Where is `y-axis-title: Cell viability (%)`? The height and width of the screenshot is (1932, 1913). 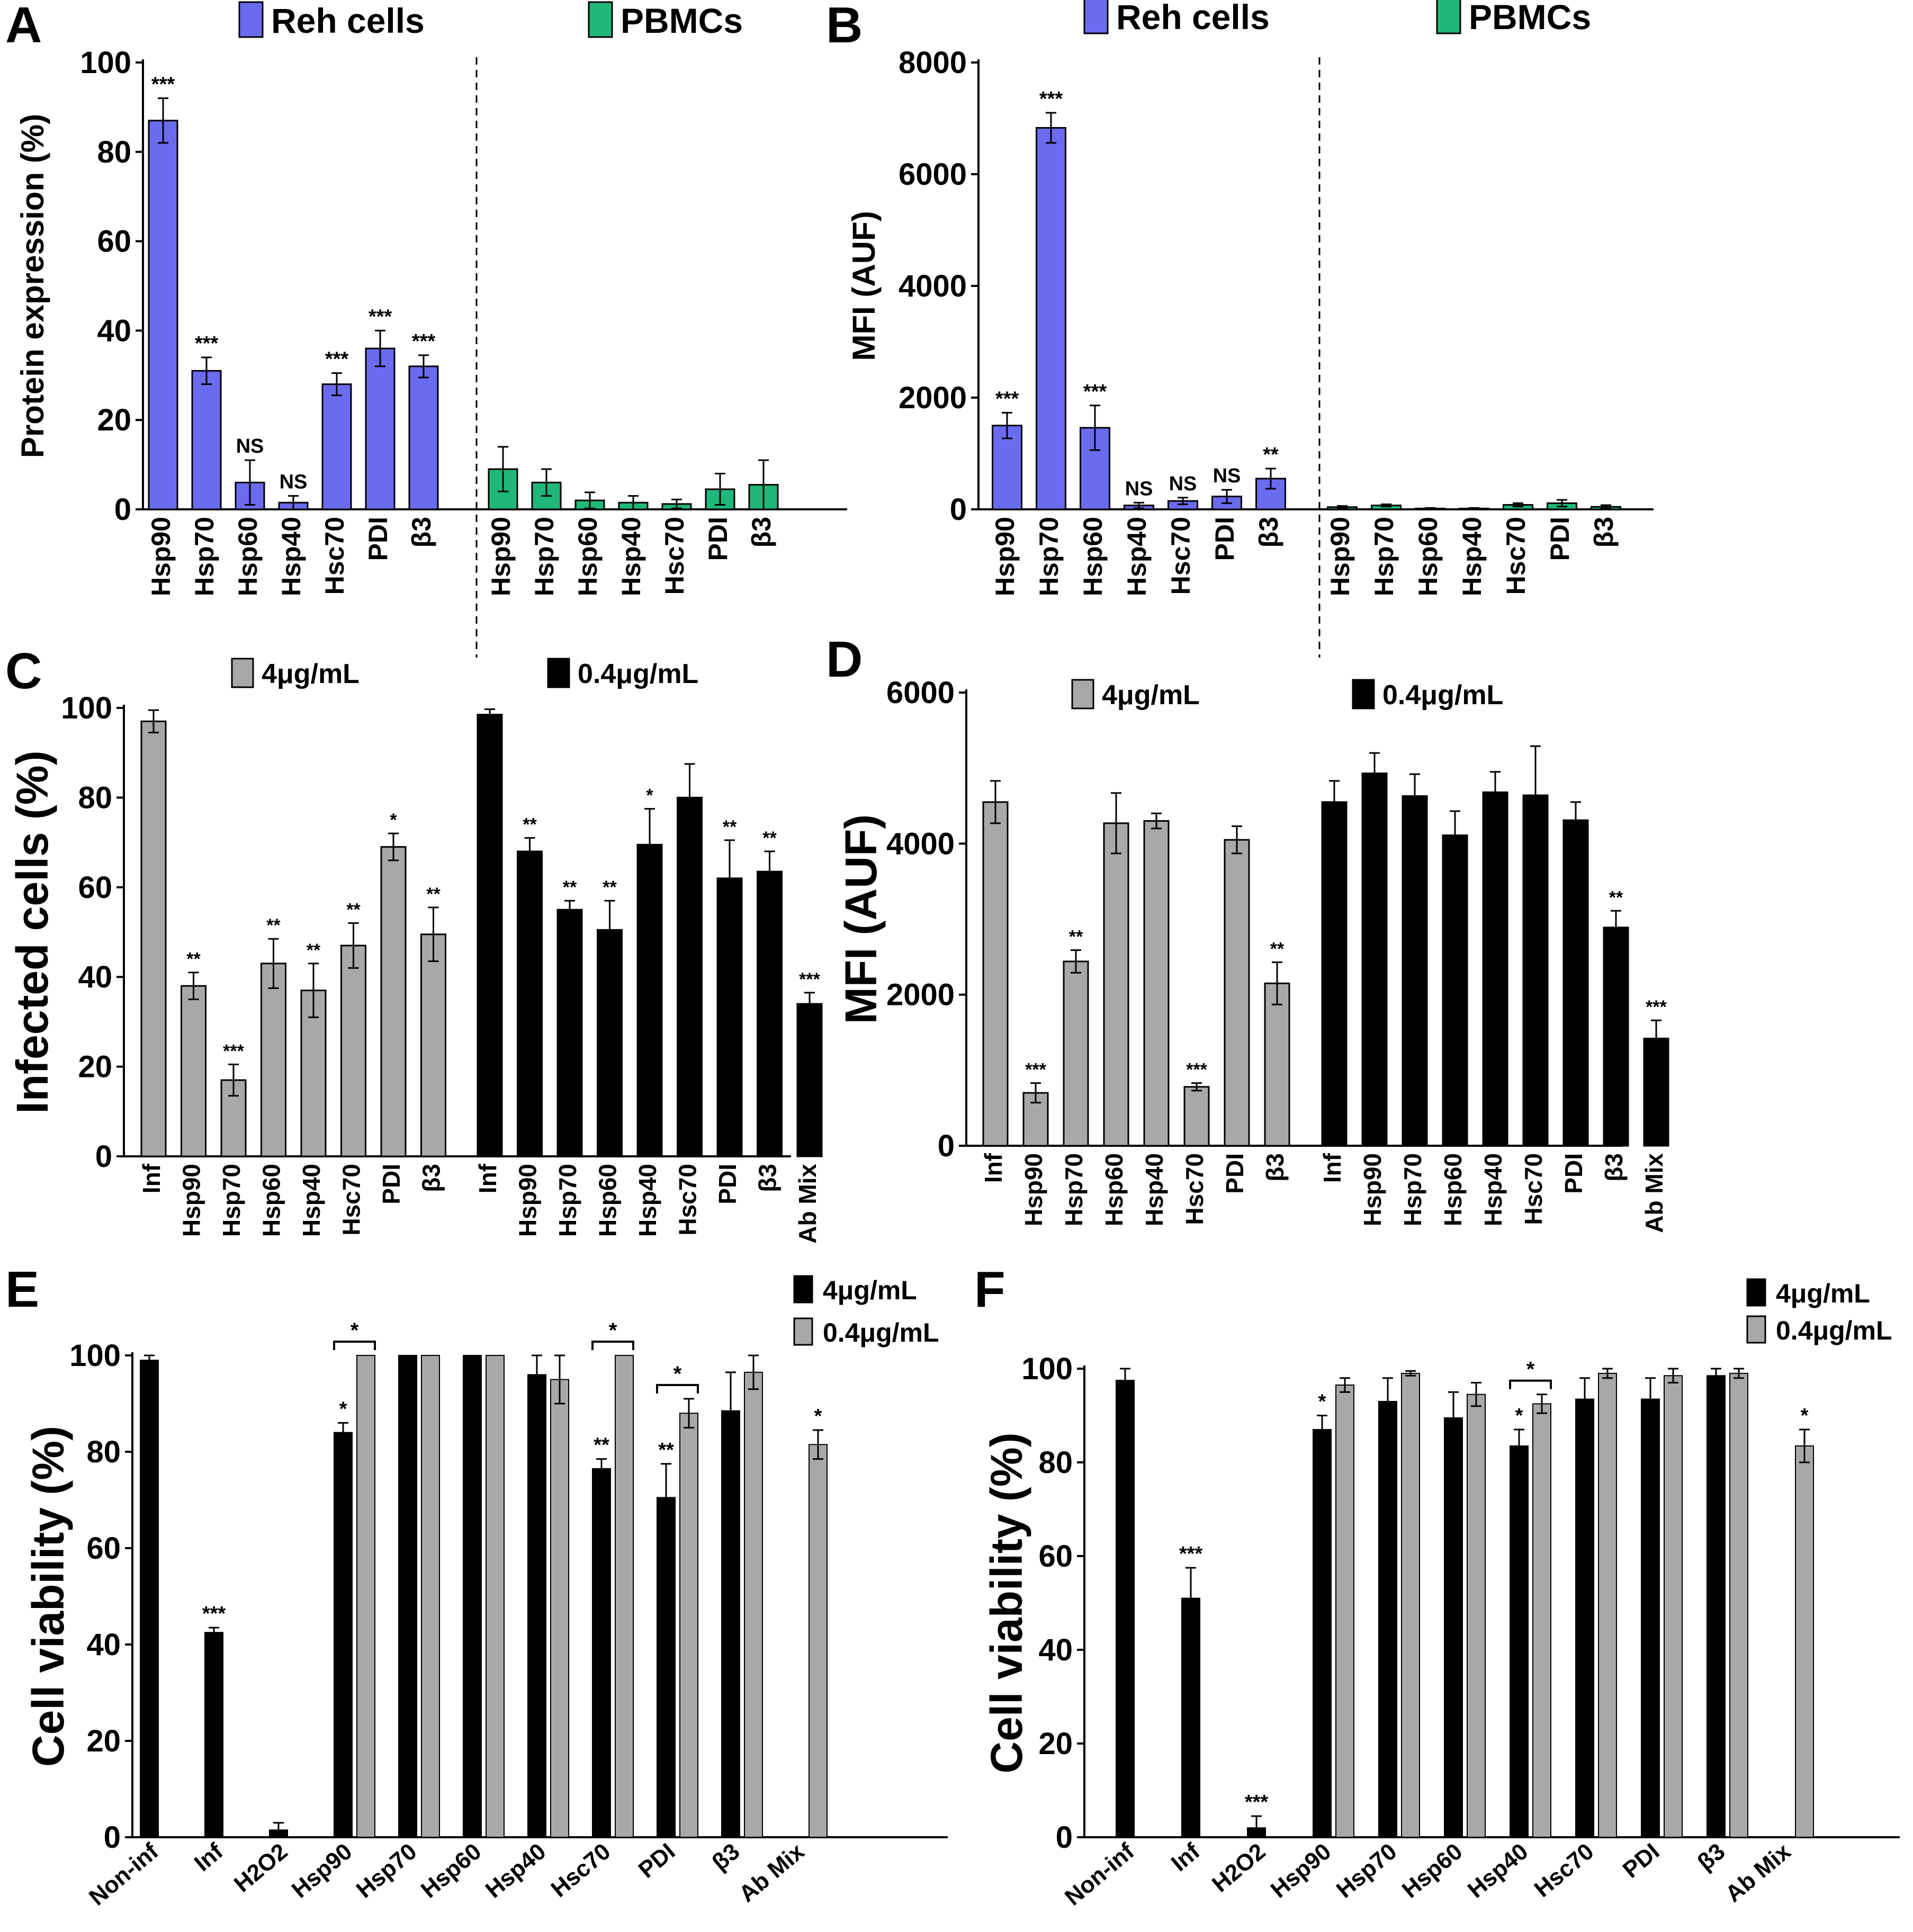 y-axis-title: Cell viability (%) is located at coordinates (1006, 1603).